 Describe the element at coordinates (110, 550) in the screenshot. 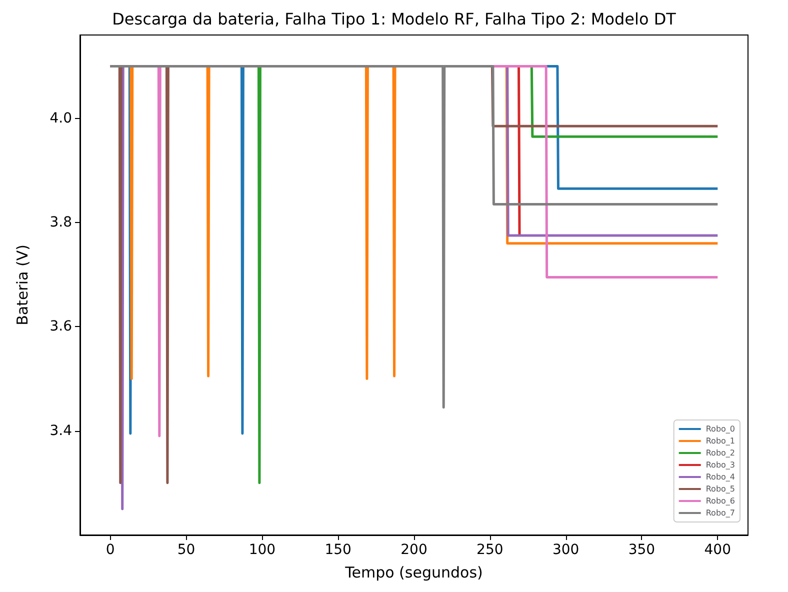

I see `x-tick-label: 0` at that location.